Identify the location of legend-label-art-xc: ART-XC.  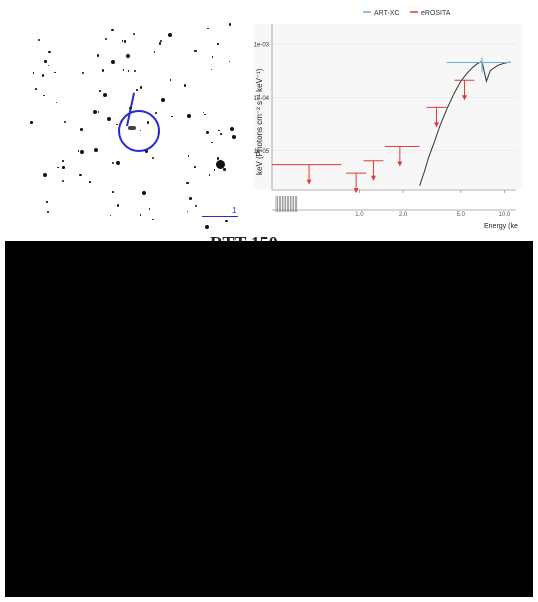
(387, 13).